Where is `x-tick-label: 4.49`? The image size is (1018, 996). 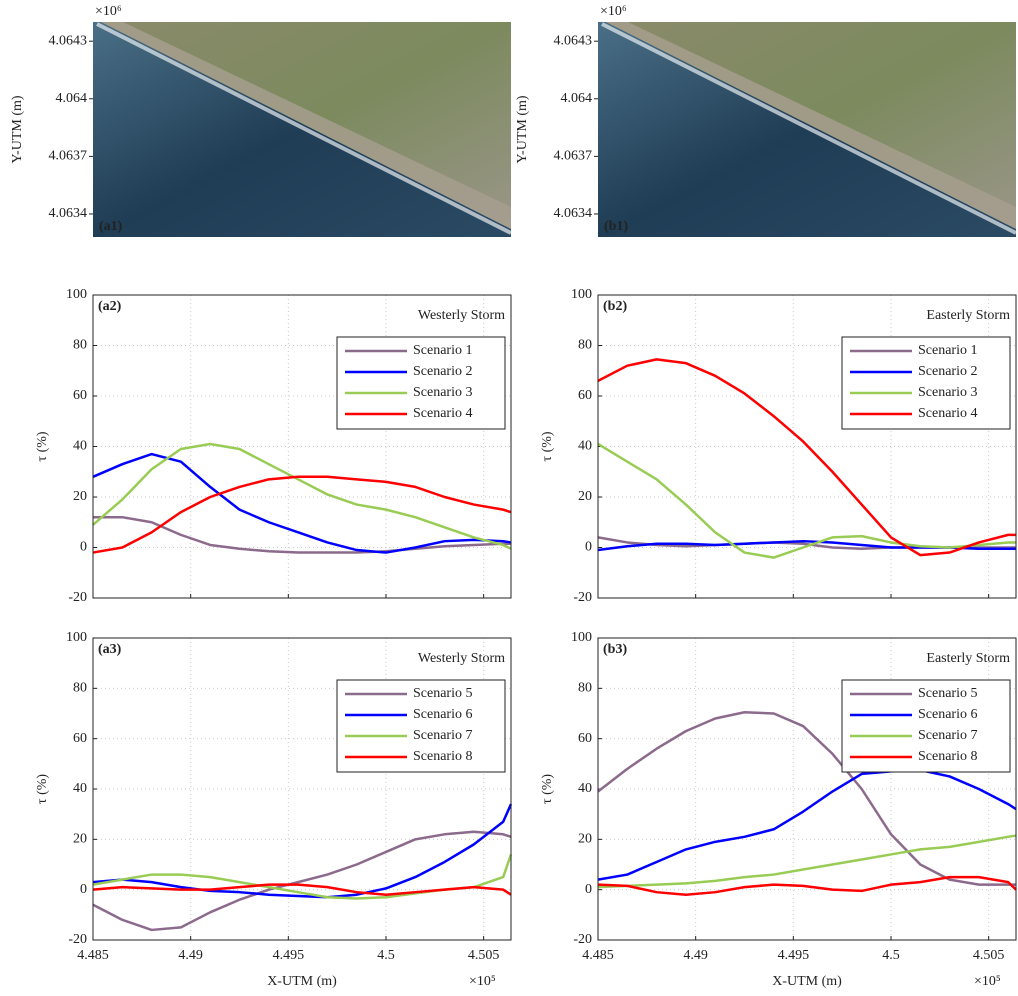
x-tick-label: 4.49 is located at coordinates (190, 955).